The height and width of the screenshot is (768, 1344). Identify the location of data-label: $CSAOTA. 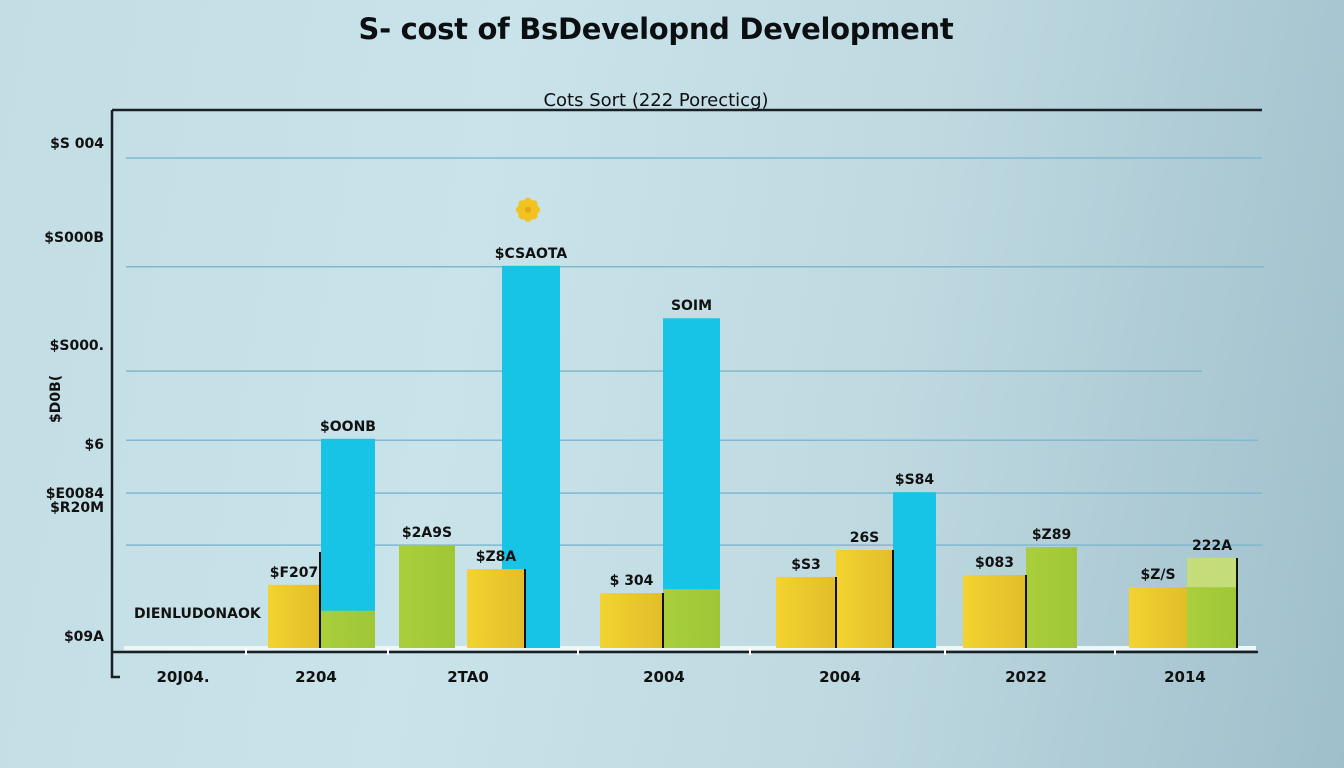
(531, 254).